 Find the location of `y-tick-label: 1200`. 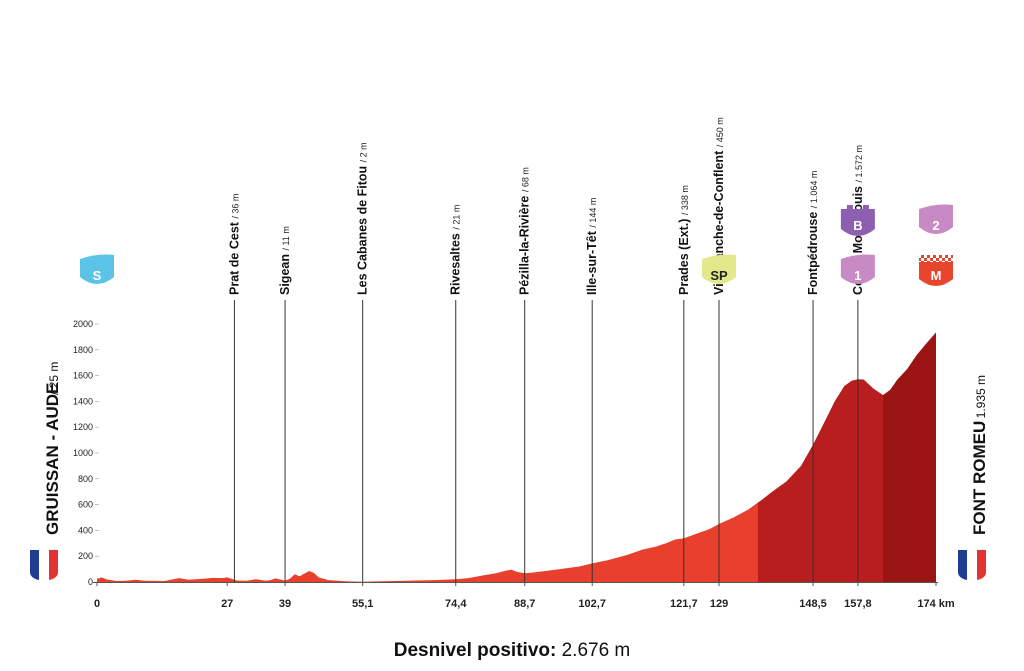

y-tick-label: 1200 is located at coordinates (83, 427).